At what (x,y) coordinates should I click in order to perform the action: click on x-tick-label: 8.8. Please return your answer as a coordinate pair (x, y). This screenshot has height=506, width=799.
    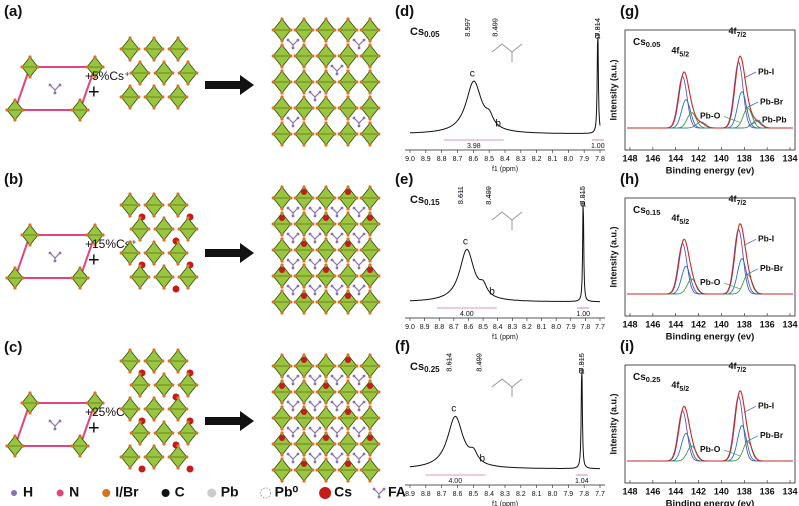
    Looking at the image, I should click on (426, 494).